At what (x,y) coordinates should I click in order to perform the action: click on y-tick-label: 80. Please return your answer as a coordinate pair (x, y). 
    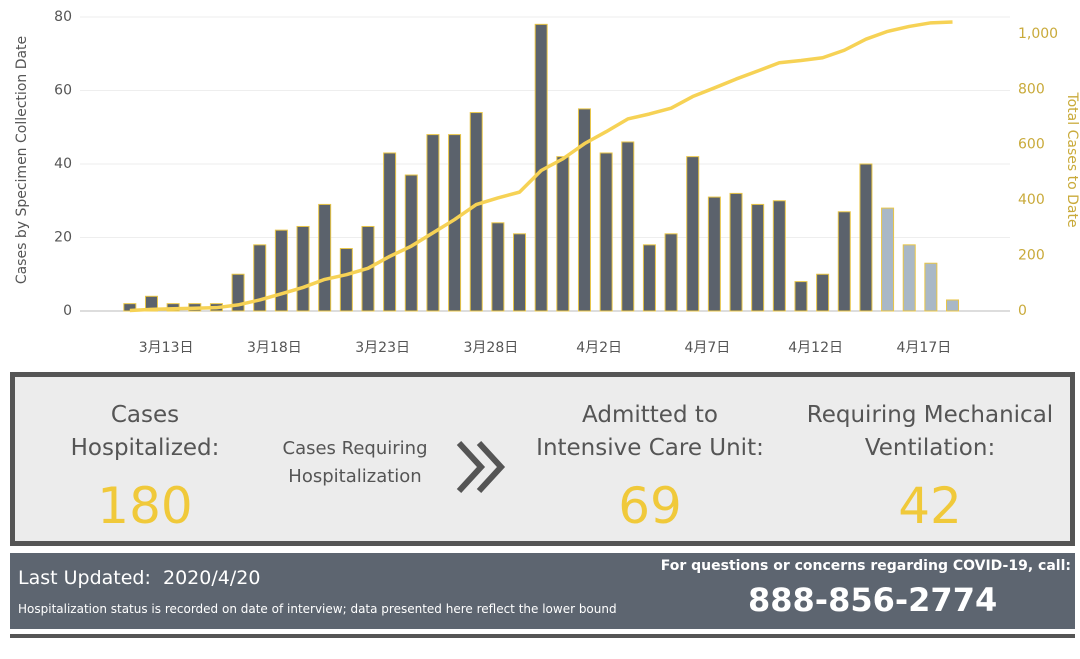
    Looking at the image, I should click on (63, 17).